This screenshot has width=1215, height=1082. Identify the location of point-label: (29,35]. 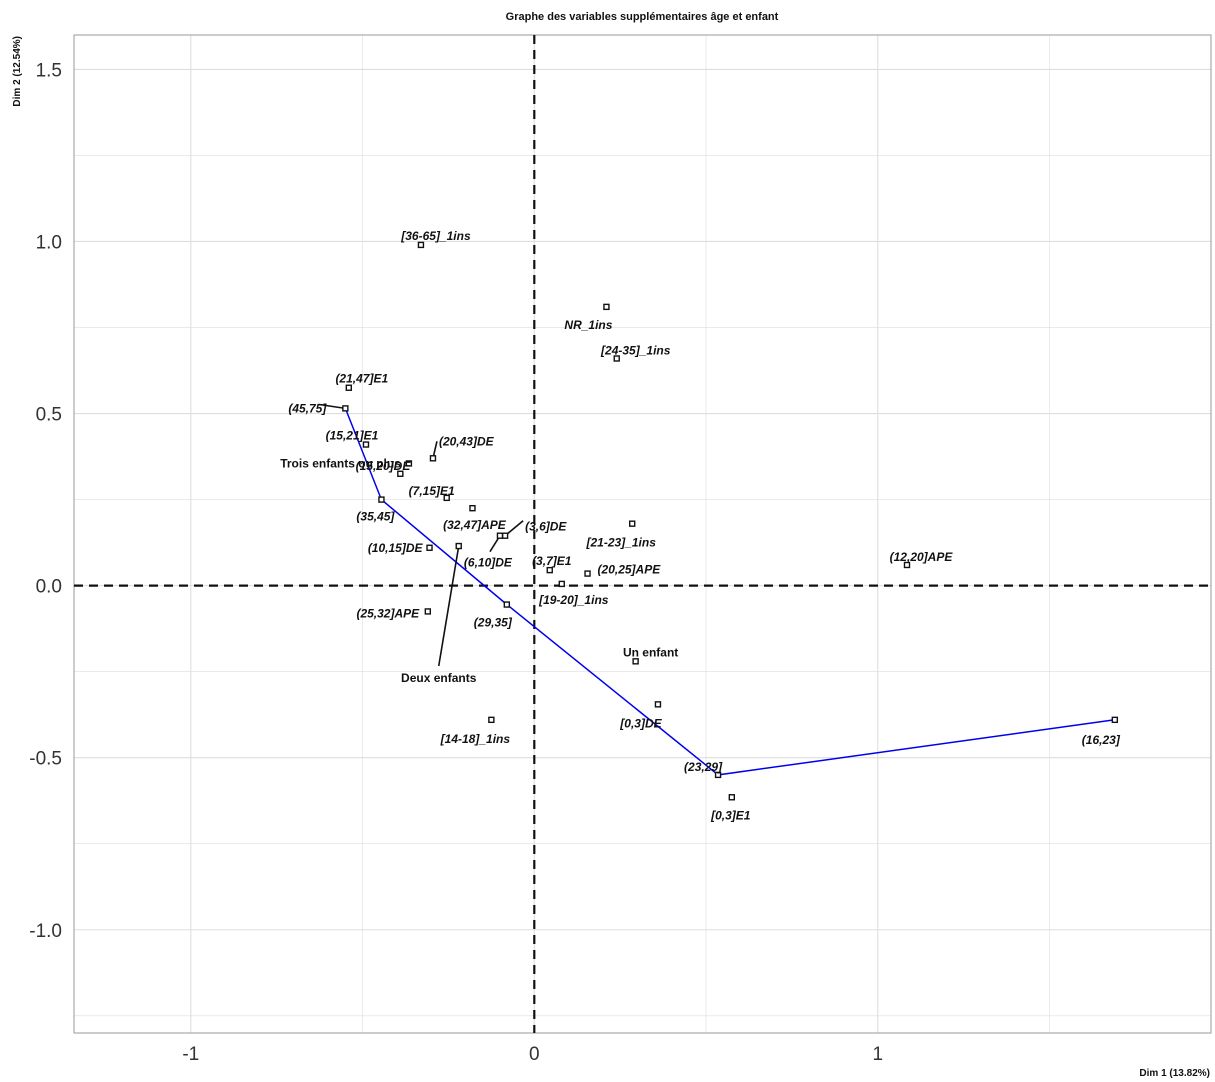
(493, 623).